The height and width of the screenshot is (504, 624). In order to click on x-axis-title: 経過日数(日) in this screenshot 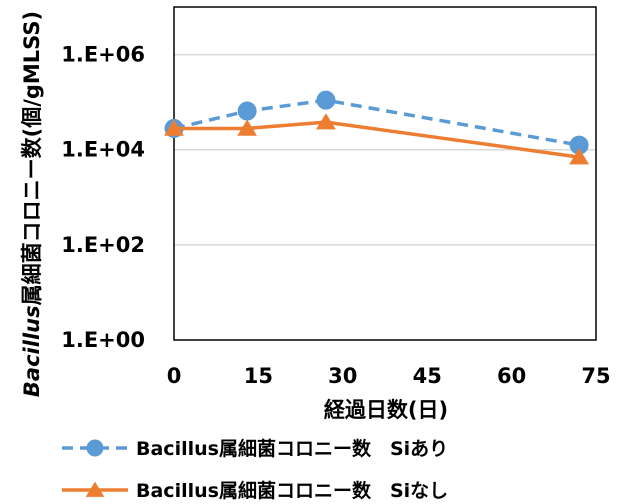, I will do `click(386, 410)`.